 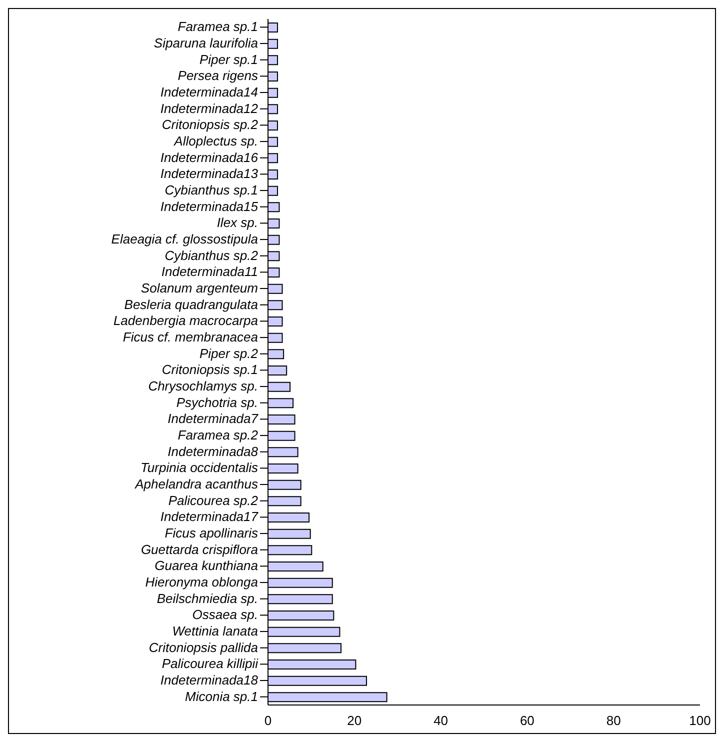 I want to click on y-tick-label: Besleria quadrangulata, so click(x=191, y=304).